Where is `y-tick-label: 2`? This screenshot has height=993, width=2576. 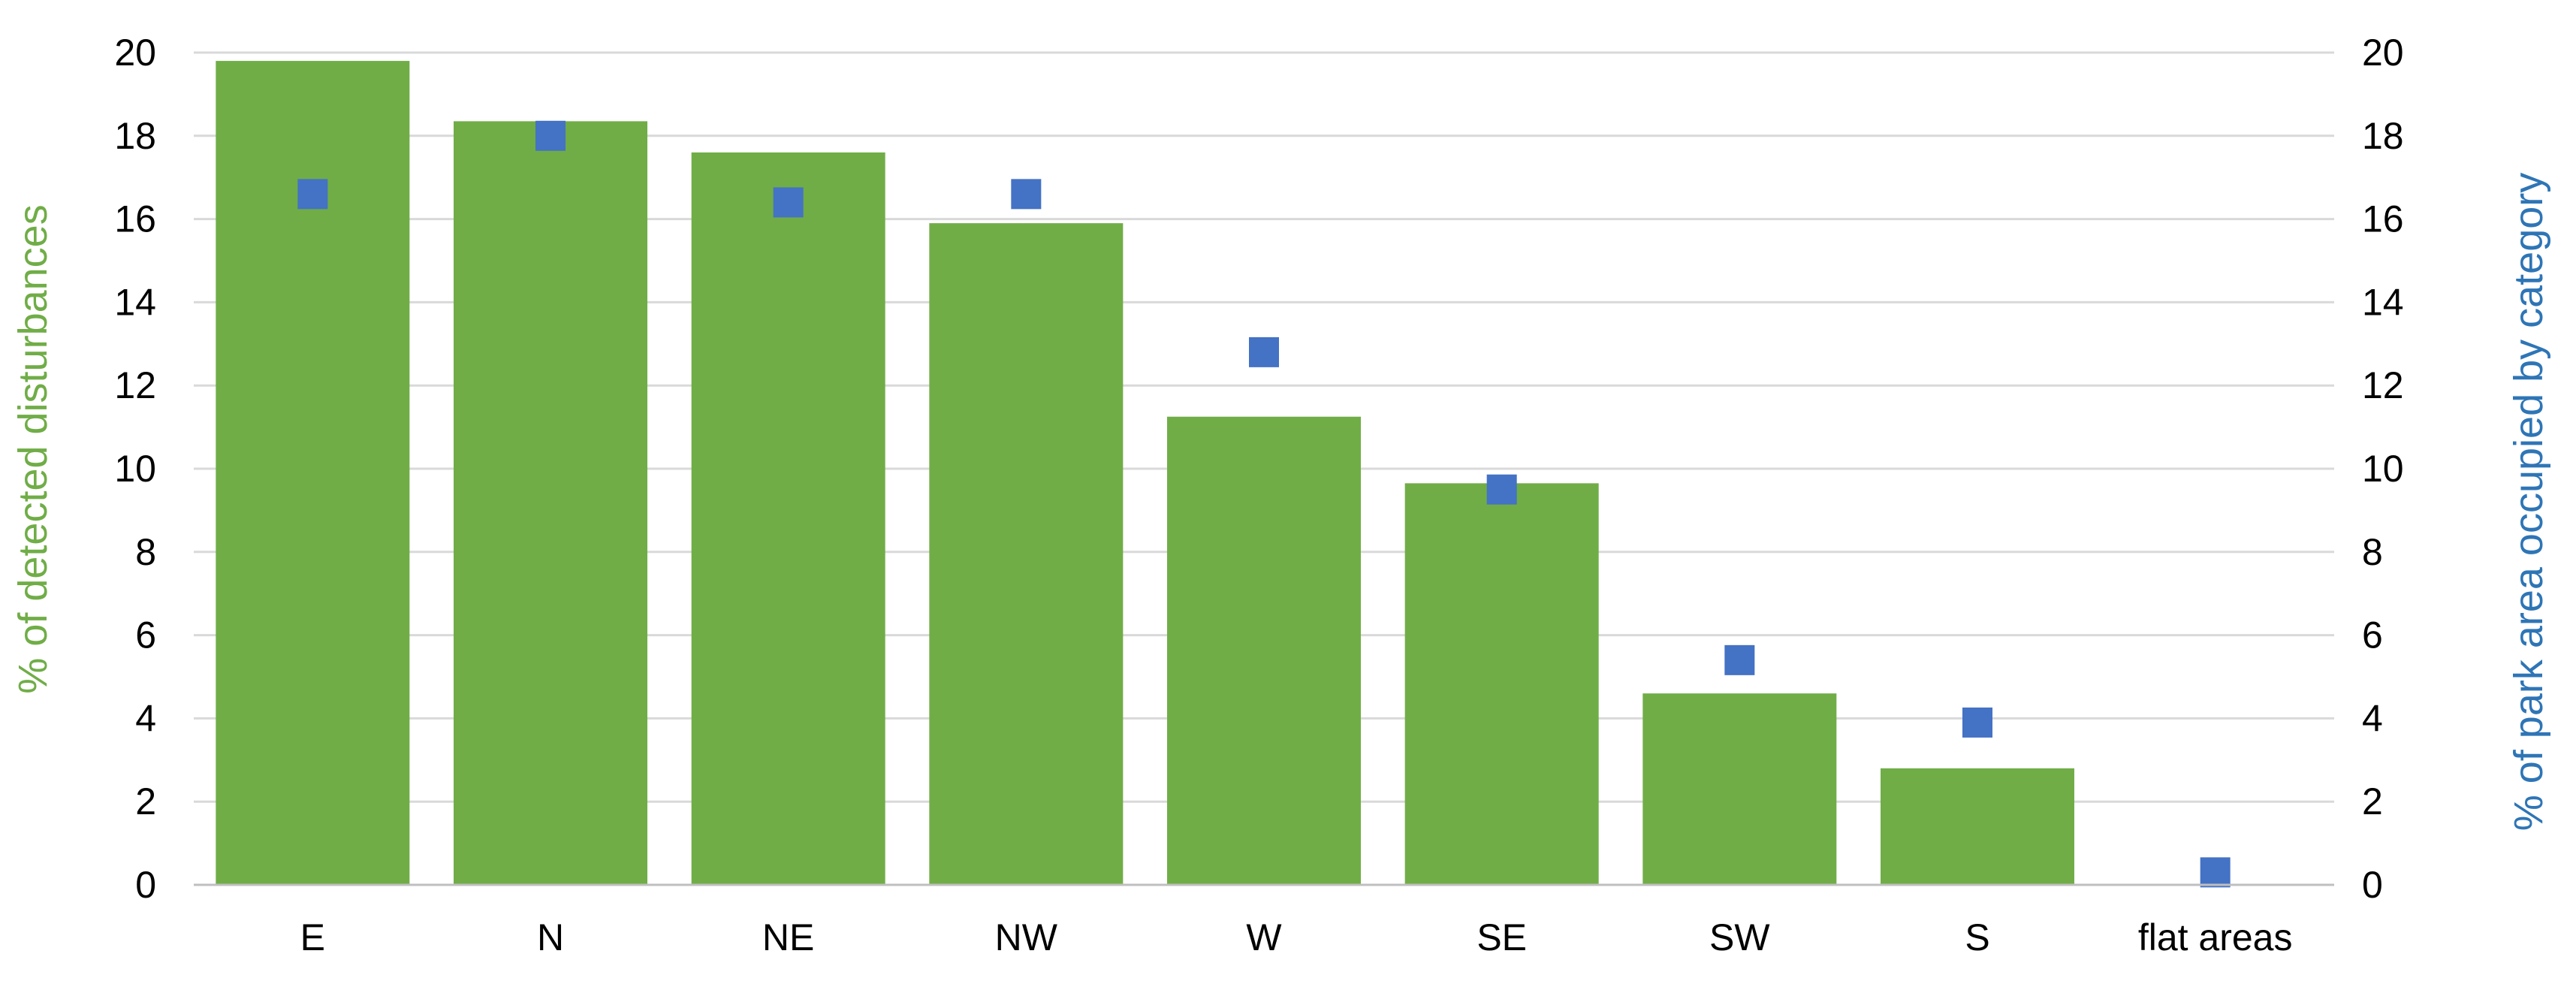 y-tick-label: 2 is located at coordinates (145, 801).